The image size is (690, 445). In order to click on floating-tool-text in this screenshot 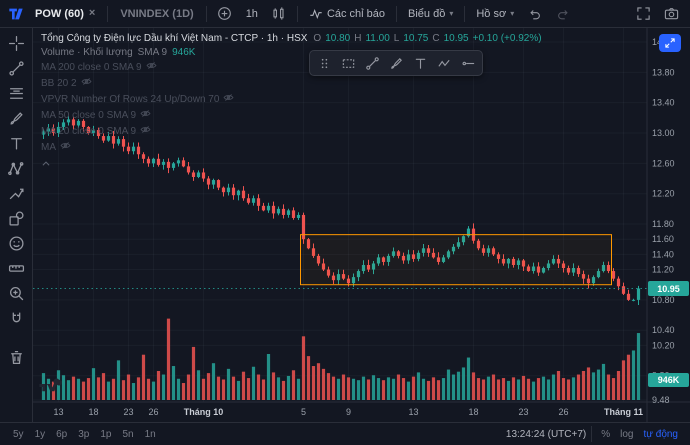, I will do `click(420, 63)`.